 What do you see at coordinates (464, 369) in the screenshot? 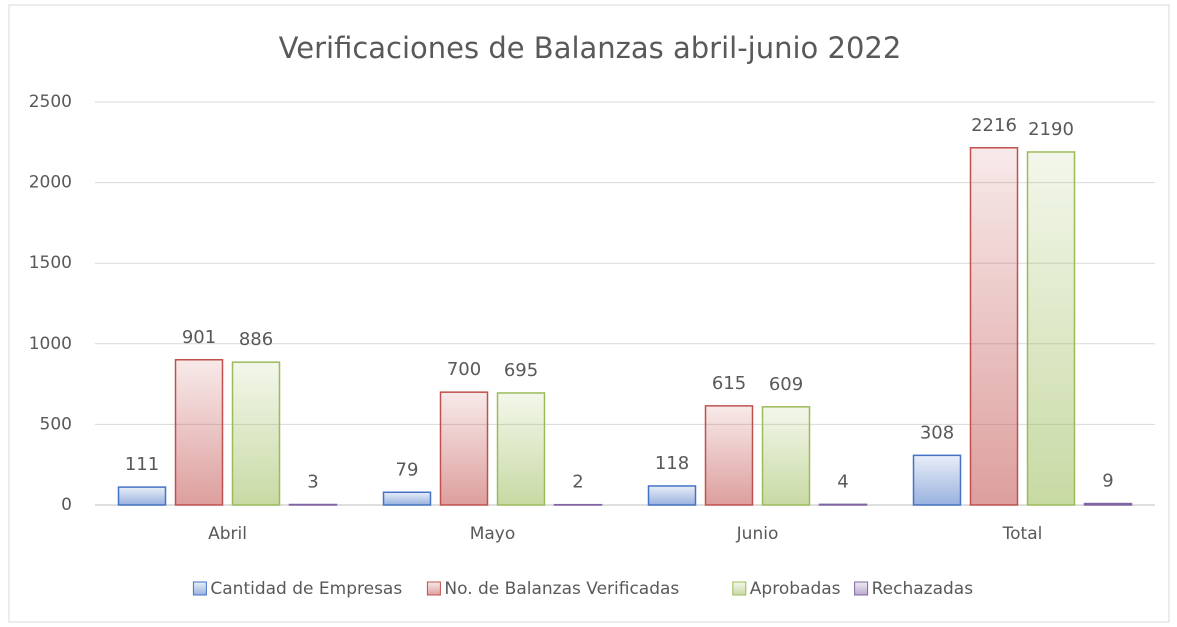
I see `data-label: 700` at bounding box center [464, 369].